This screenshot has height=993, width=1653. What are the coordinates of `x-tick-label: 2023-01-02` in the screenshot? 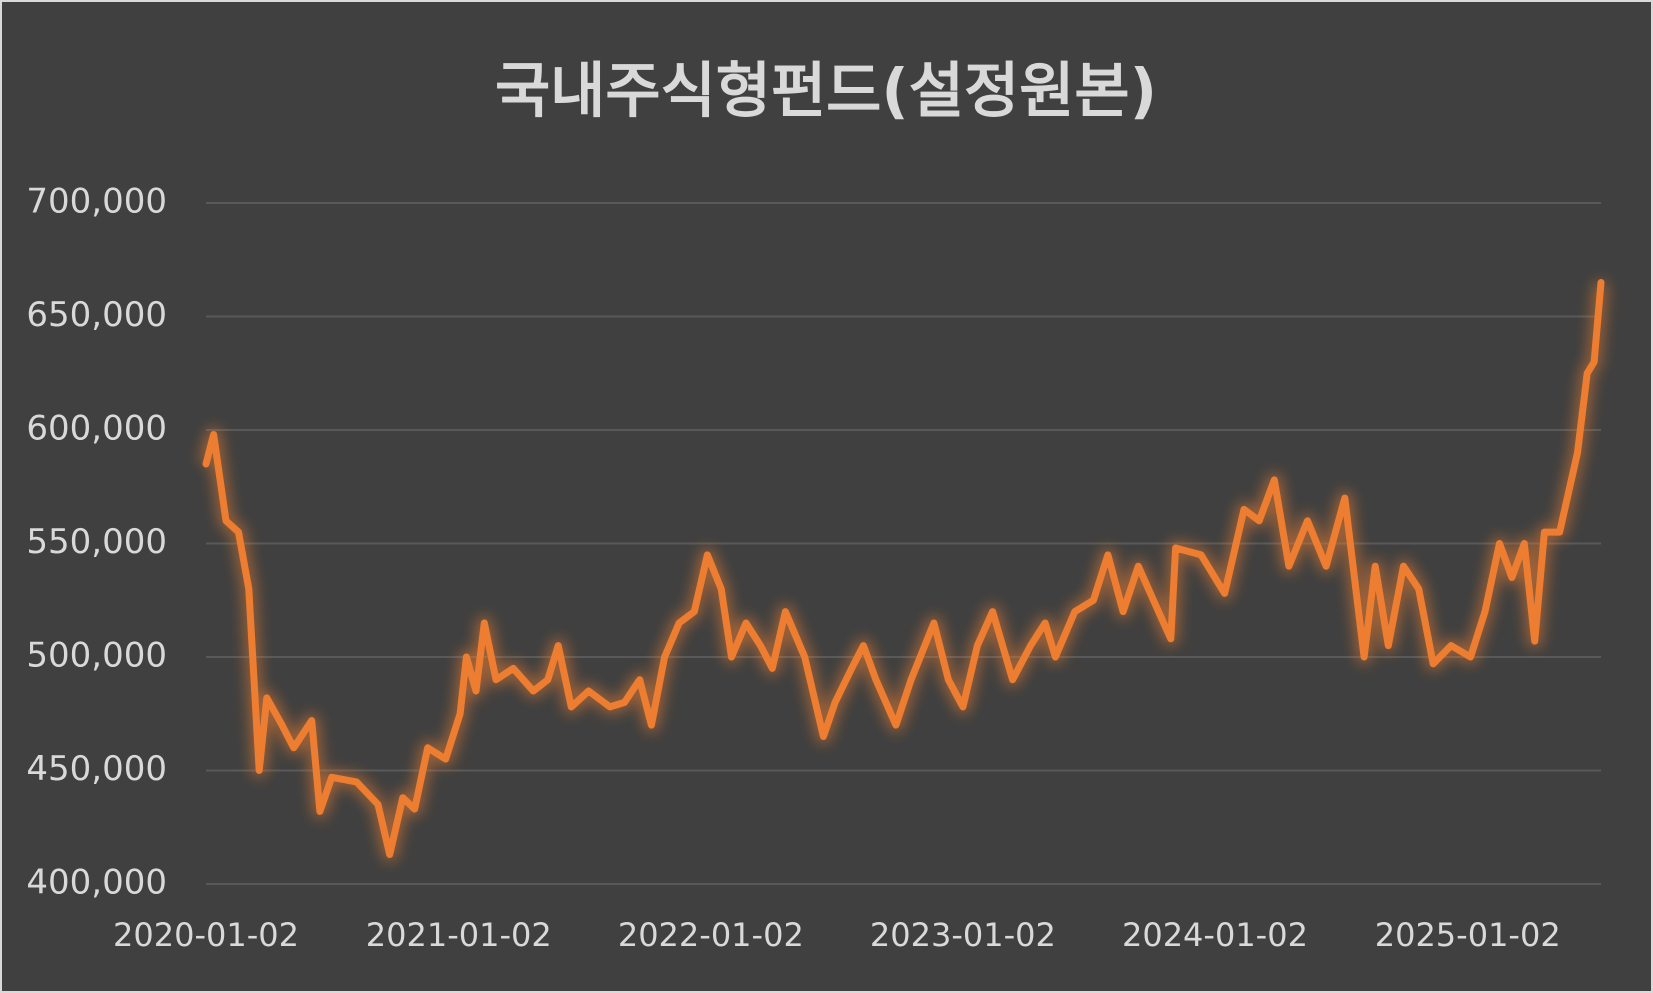 It's located at (963, 935).